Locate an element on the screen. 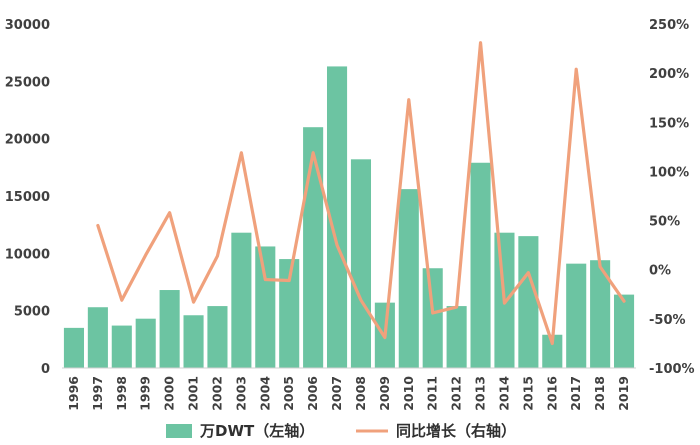 Image resolution: width=700 pixels, height=445 pixels. right-tick-label: 200% is located at coordinates (669, 74).